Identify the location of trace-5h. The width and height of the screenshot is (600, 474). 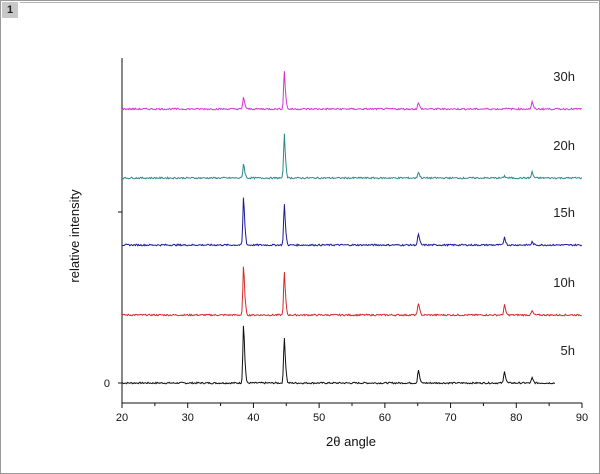
(338, 355).